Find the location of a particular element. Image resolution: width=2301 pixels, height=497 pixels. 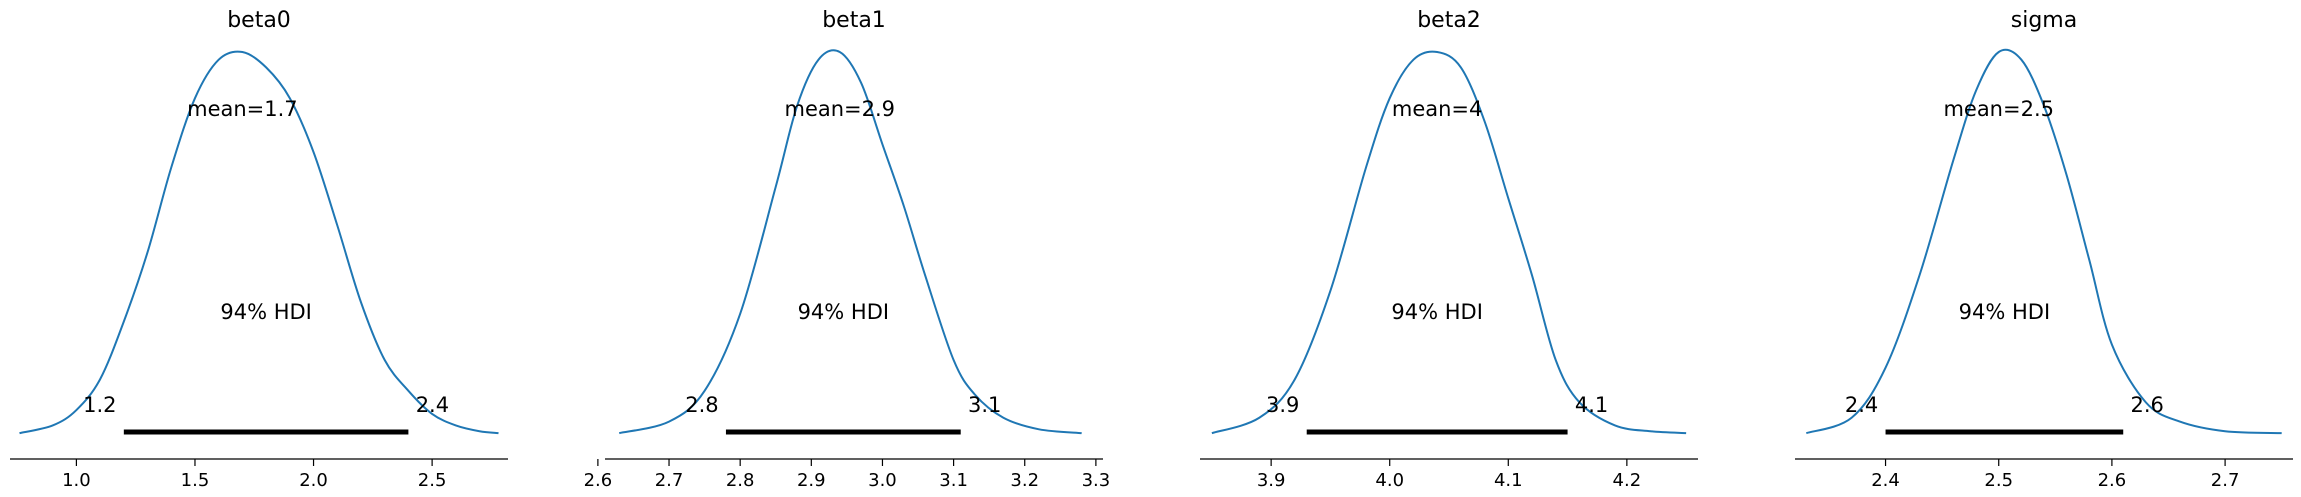

hdi-low-label: 1.2 is located at coordinates (99, 405).